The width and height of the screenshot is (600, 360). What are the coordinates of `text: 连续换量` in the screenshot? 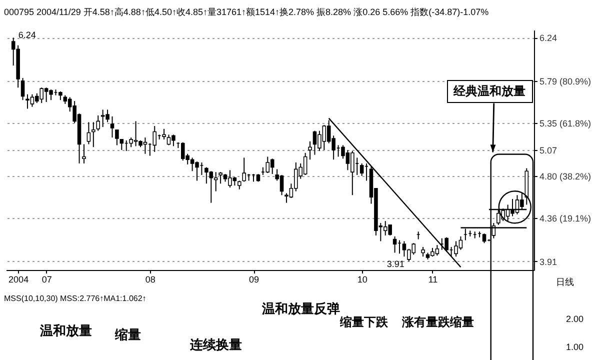 It's located at (216, 345).